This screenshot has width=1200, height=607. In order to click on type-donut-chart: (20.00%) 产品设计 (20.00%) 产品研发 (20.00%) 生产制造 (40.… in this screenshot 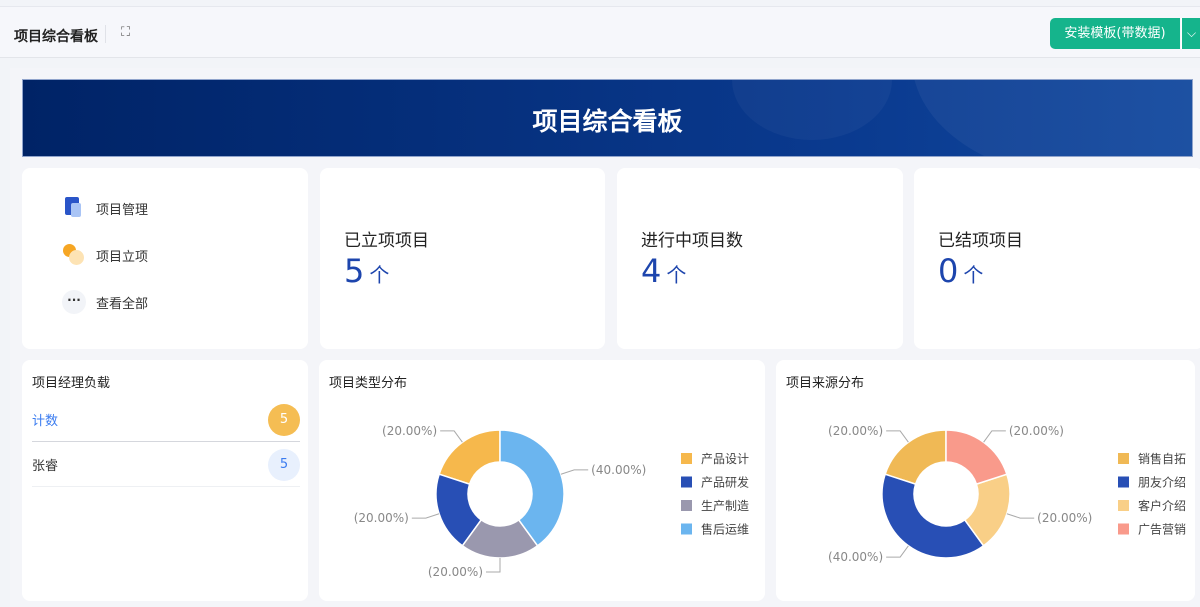, I will do `click(551, 501)`.